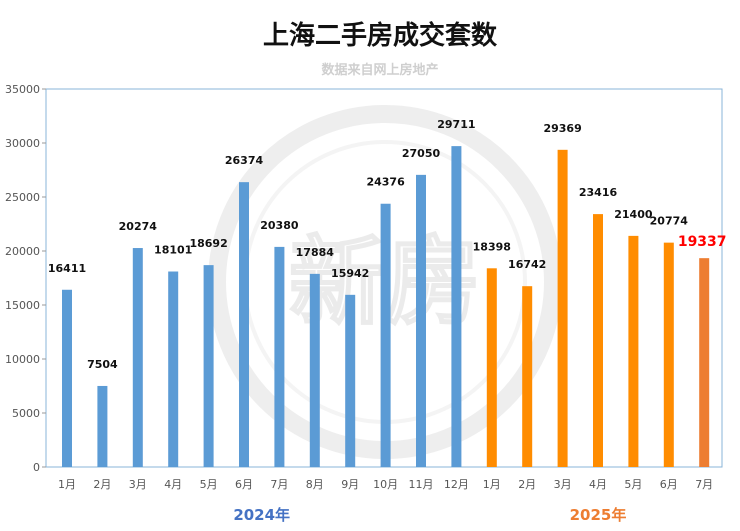 This screenshot has height=531, width=740. What do you see at coordinates (22, 251) in the screenshot?
I see `y-tick-label: 20000` at bounding box center [22, 251].